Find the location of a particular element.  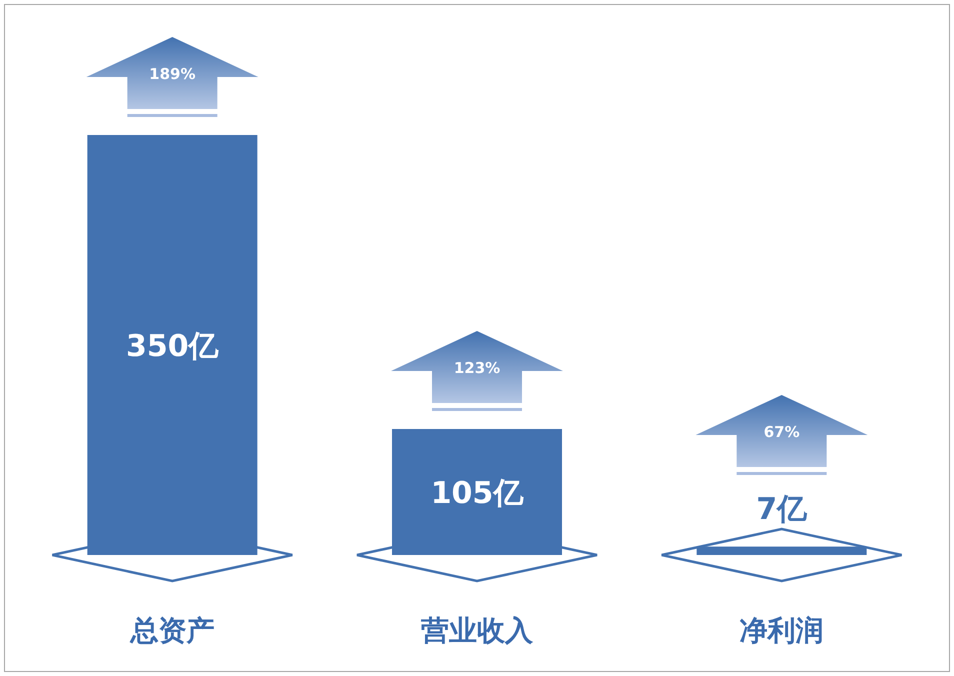

value-label: 350亿 is located at coordinates (172, 346).